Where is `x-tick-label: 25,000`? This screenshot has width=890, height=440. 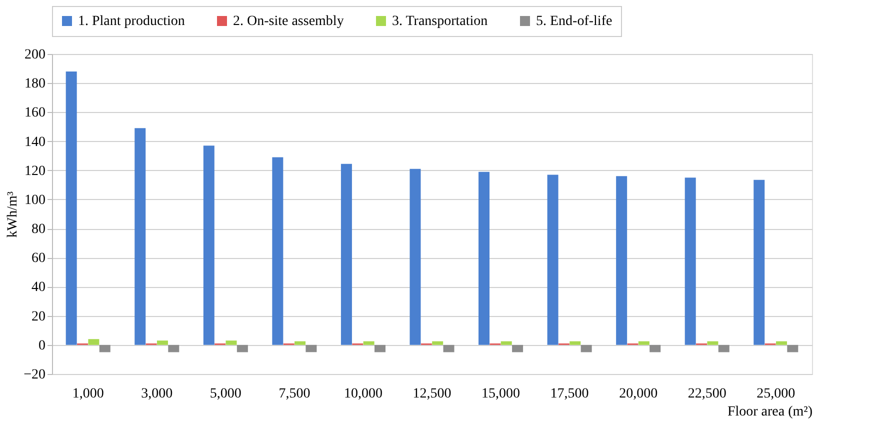
x-tick-label: 25,000 is located at coordinates (776, 394).